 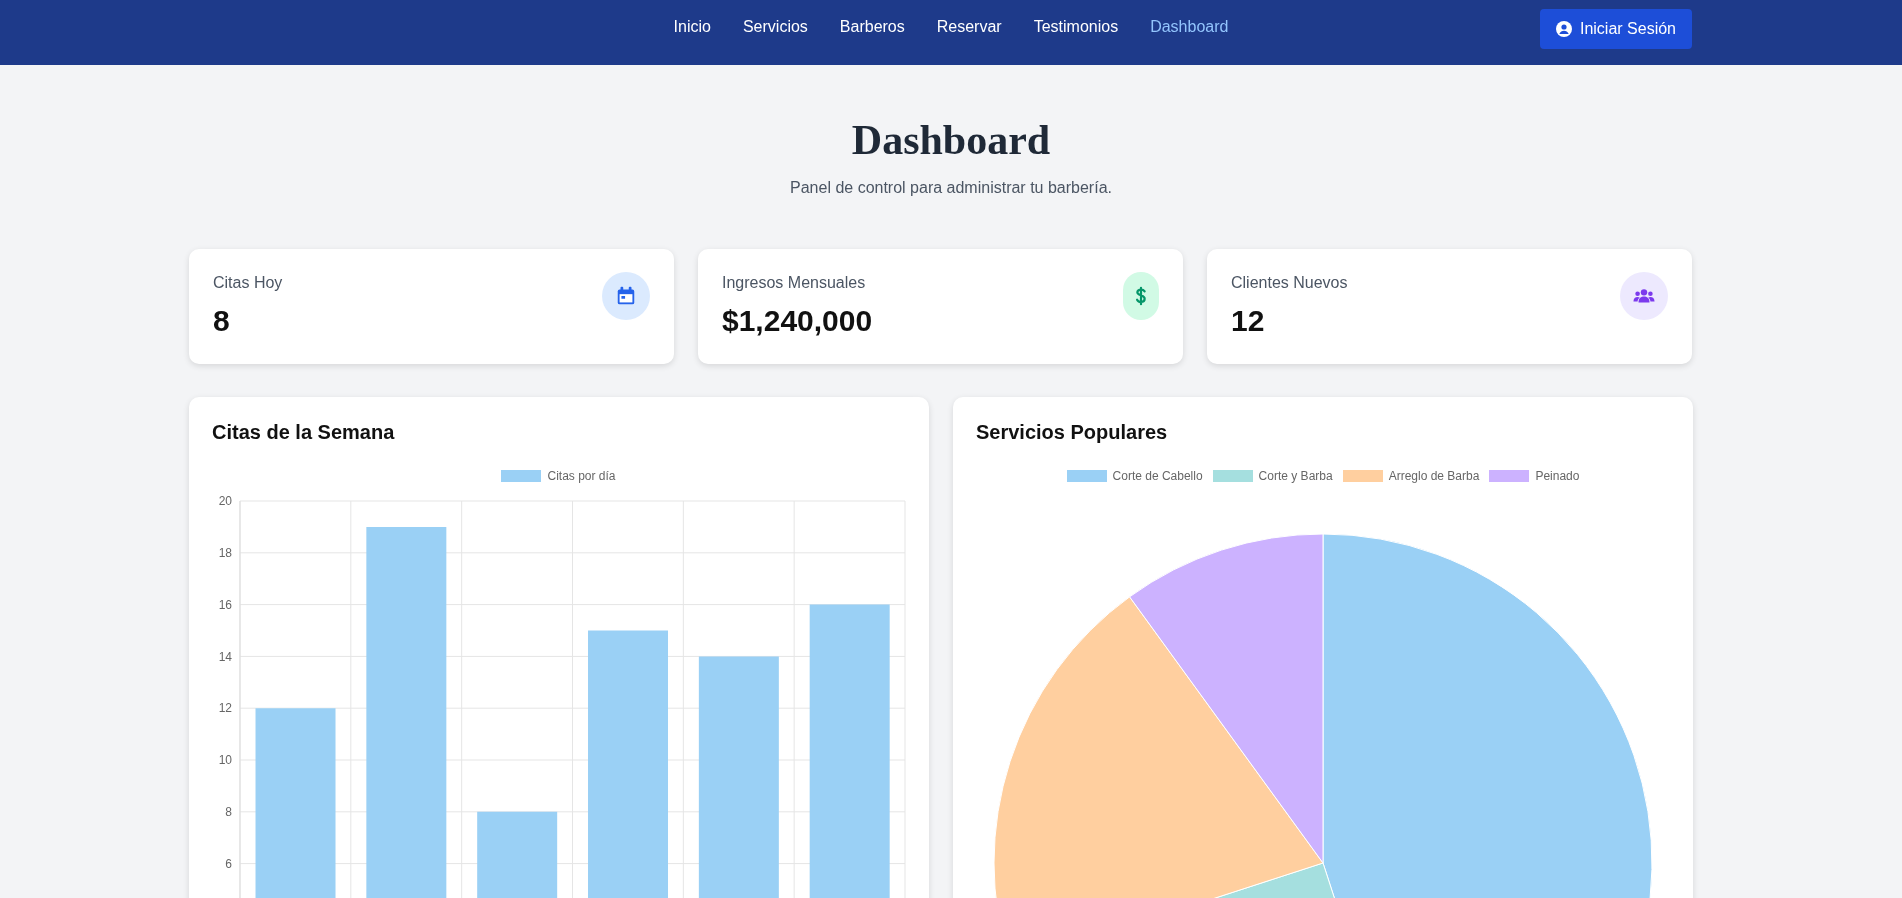 What do you see at coordinates (951, 188) in the screenshot?
I see `text: Panel de control para administrar tu barbería.` at bounding box center [951, 188].